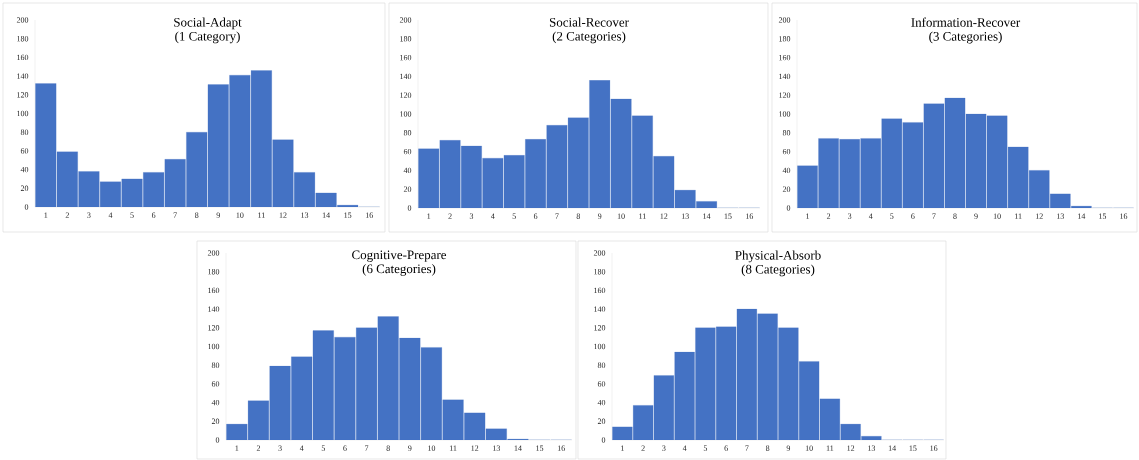  What do you see at coordinates (399, 256) in the screenshot?
I see `chart-title: Cognitive-Prepare` at bounding box center [399, 256].